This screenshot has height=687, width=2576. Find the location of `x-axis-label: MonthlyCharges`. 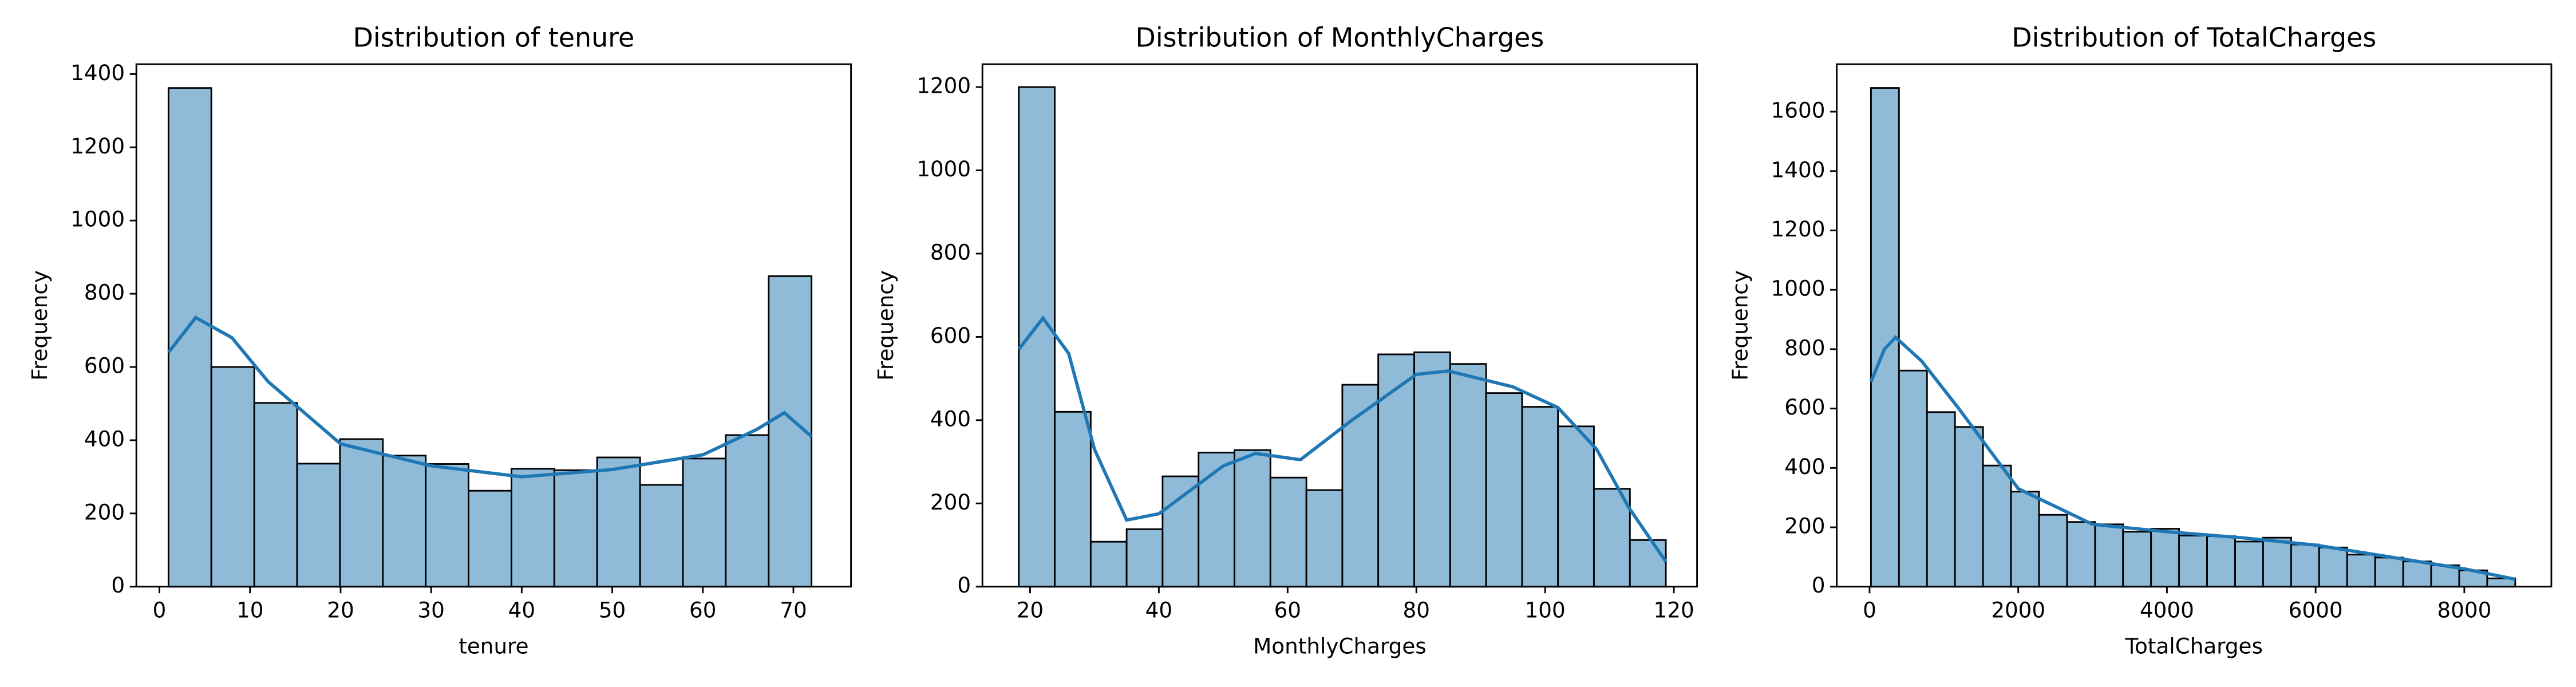

x-axis-label: MonthlyCharges is located at coordinates (1340, 645).